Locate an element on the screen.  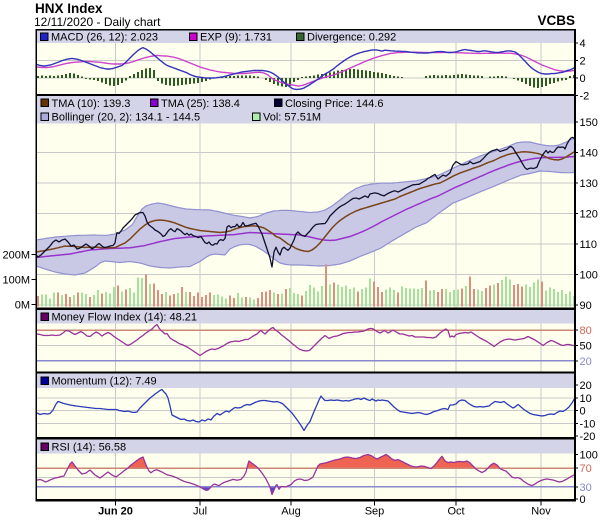
svg-text: HNX Index is located at coordinates (69, 8).